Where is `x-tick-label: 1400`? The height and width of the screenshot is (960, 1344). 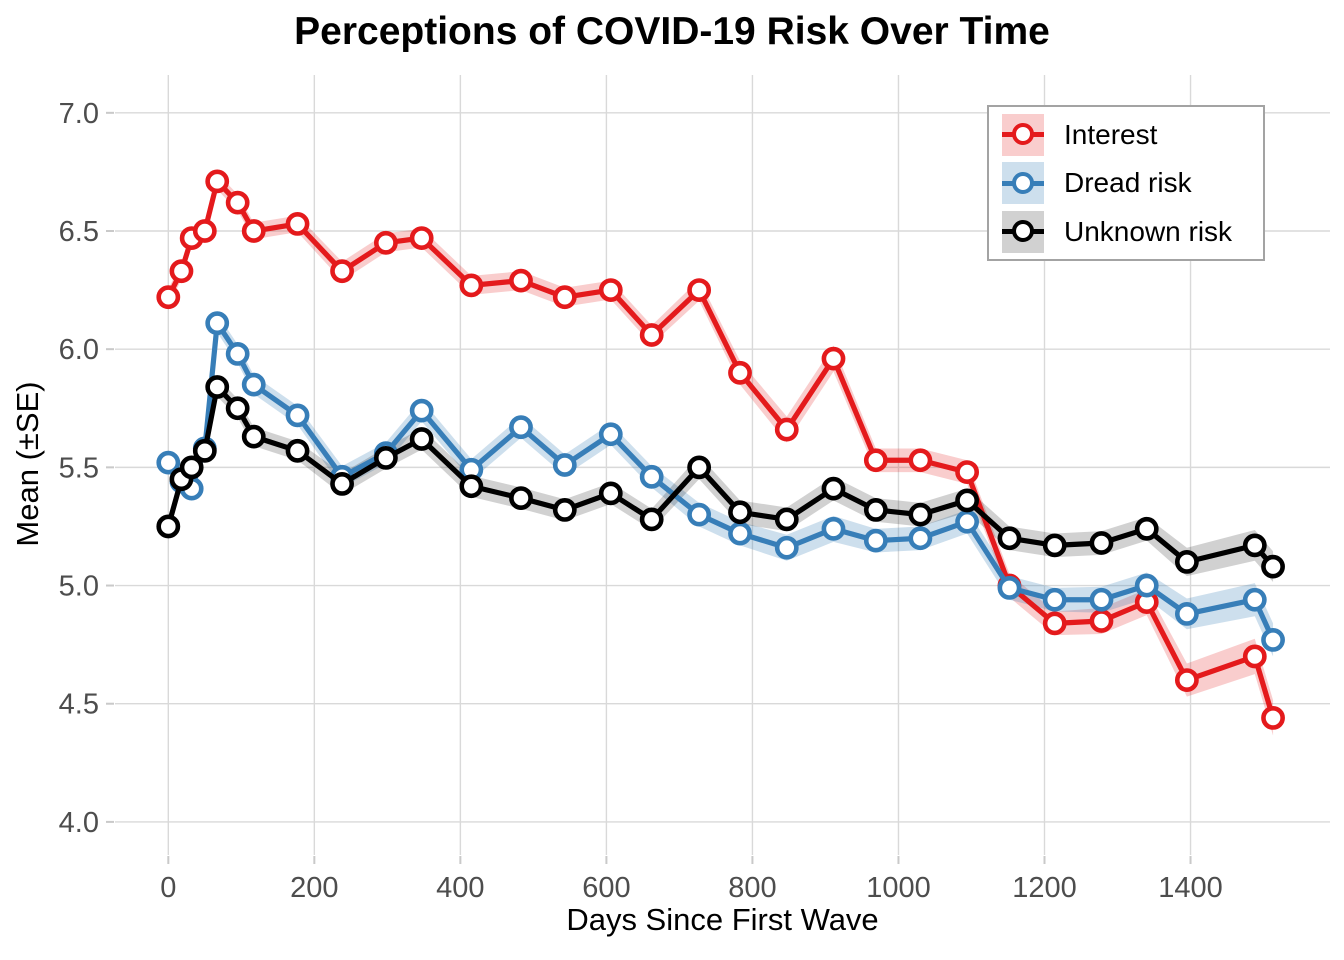
x-tick-label: 1400 is located at coordinates (1190, 888).